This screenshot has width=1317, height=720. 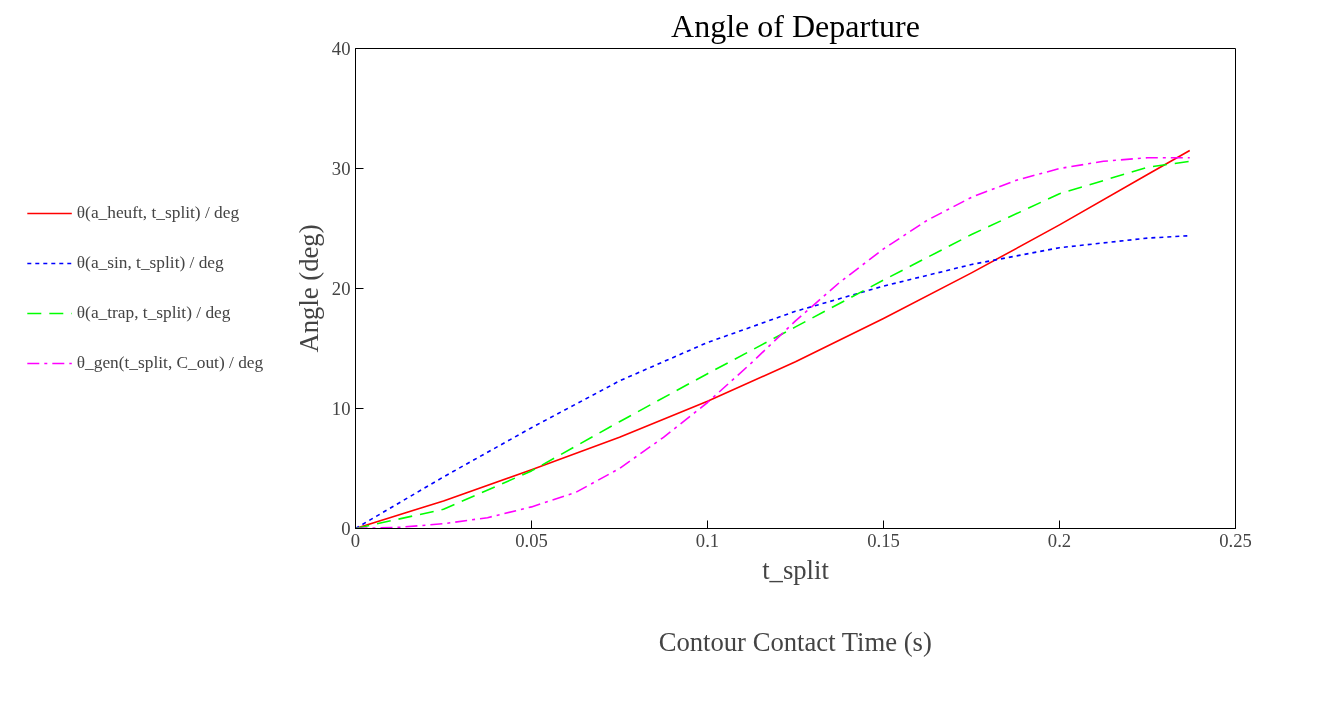 I want to click on legend-label: θ(a_heuft, t_split) / deg, so click(x=158, y=213).